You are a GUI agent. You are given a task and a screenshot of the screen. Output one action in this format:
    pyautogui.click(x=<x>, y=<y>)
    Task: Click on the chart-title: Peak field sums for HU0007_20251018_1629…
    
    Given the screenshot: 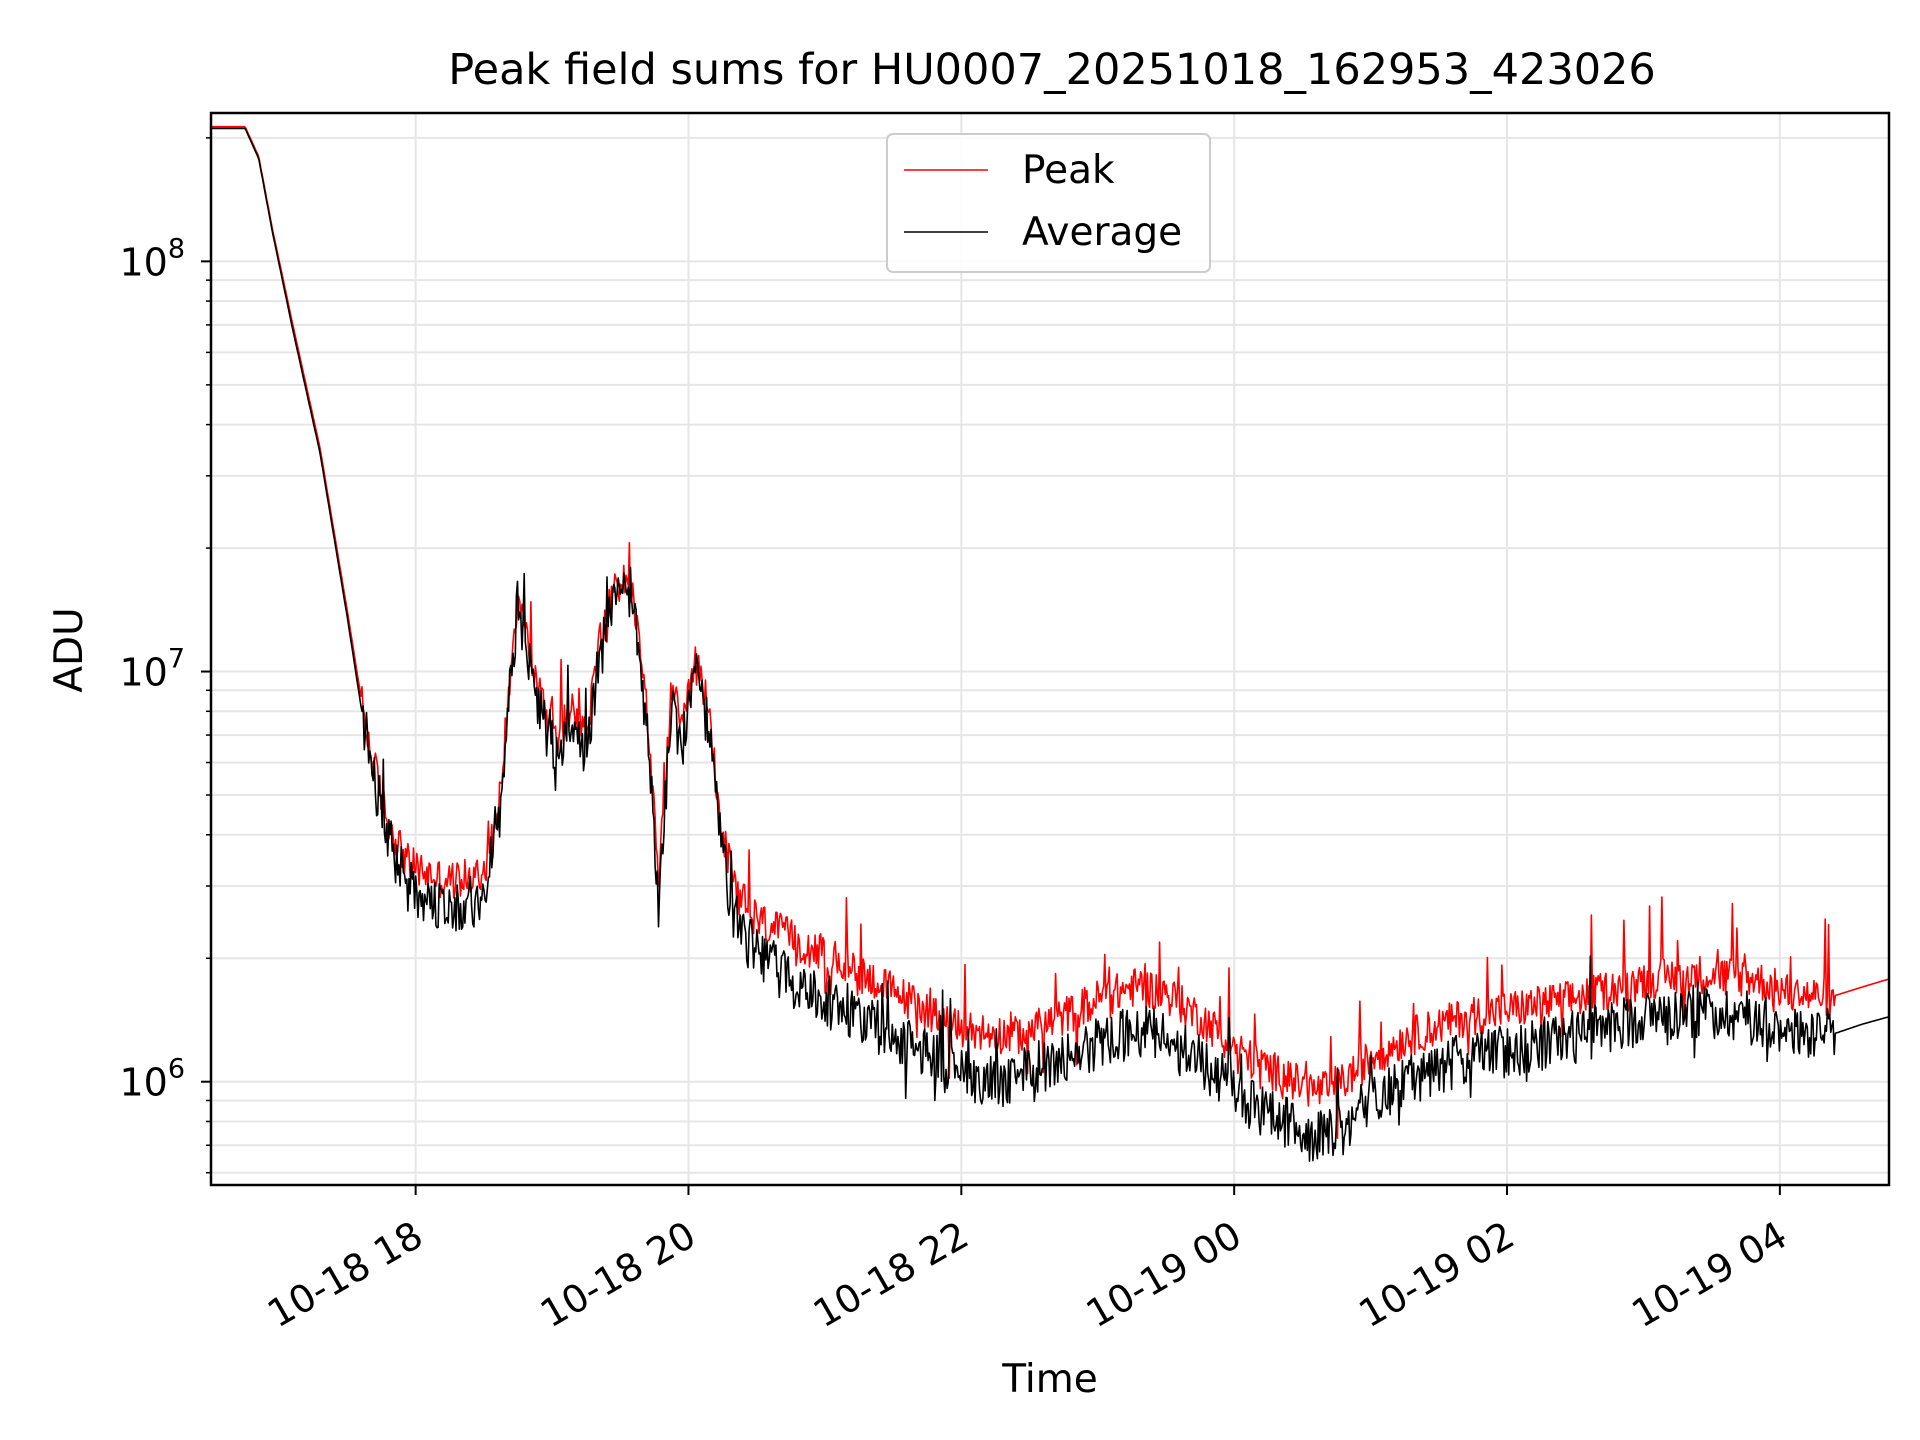 What is the action you would take?
    pyautogui.click(x=1052, y=70)
    